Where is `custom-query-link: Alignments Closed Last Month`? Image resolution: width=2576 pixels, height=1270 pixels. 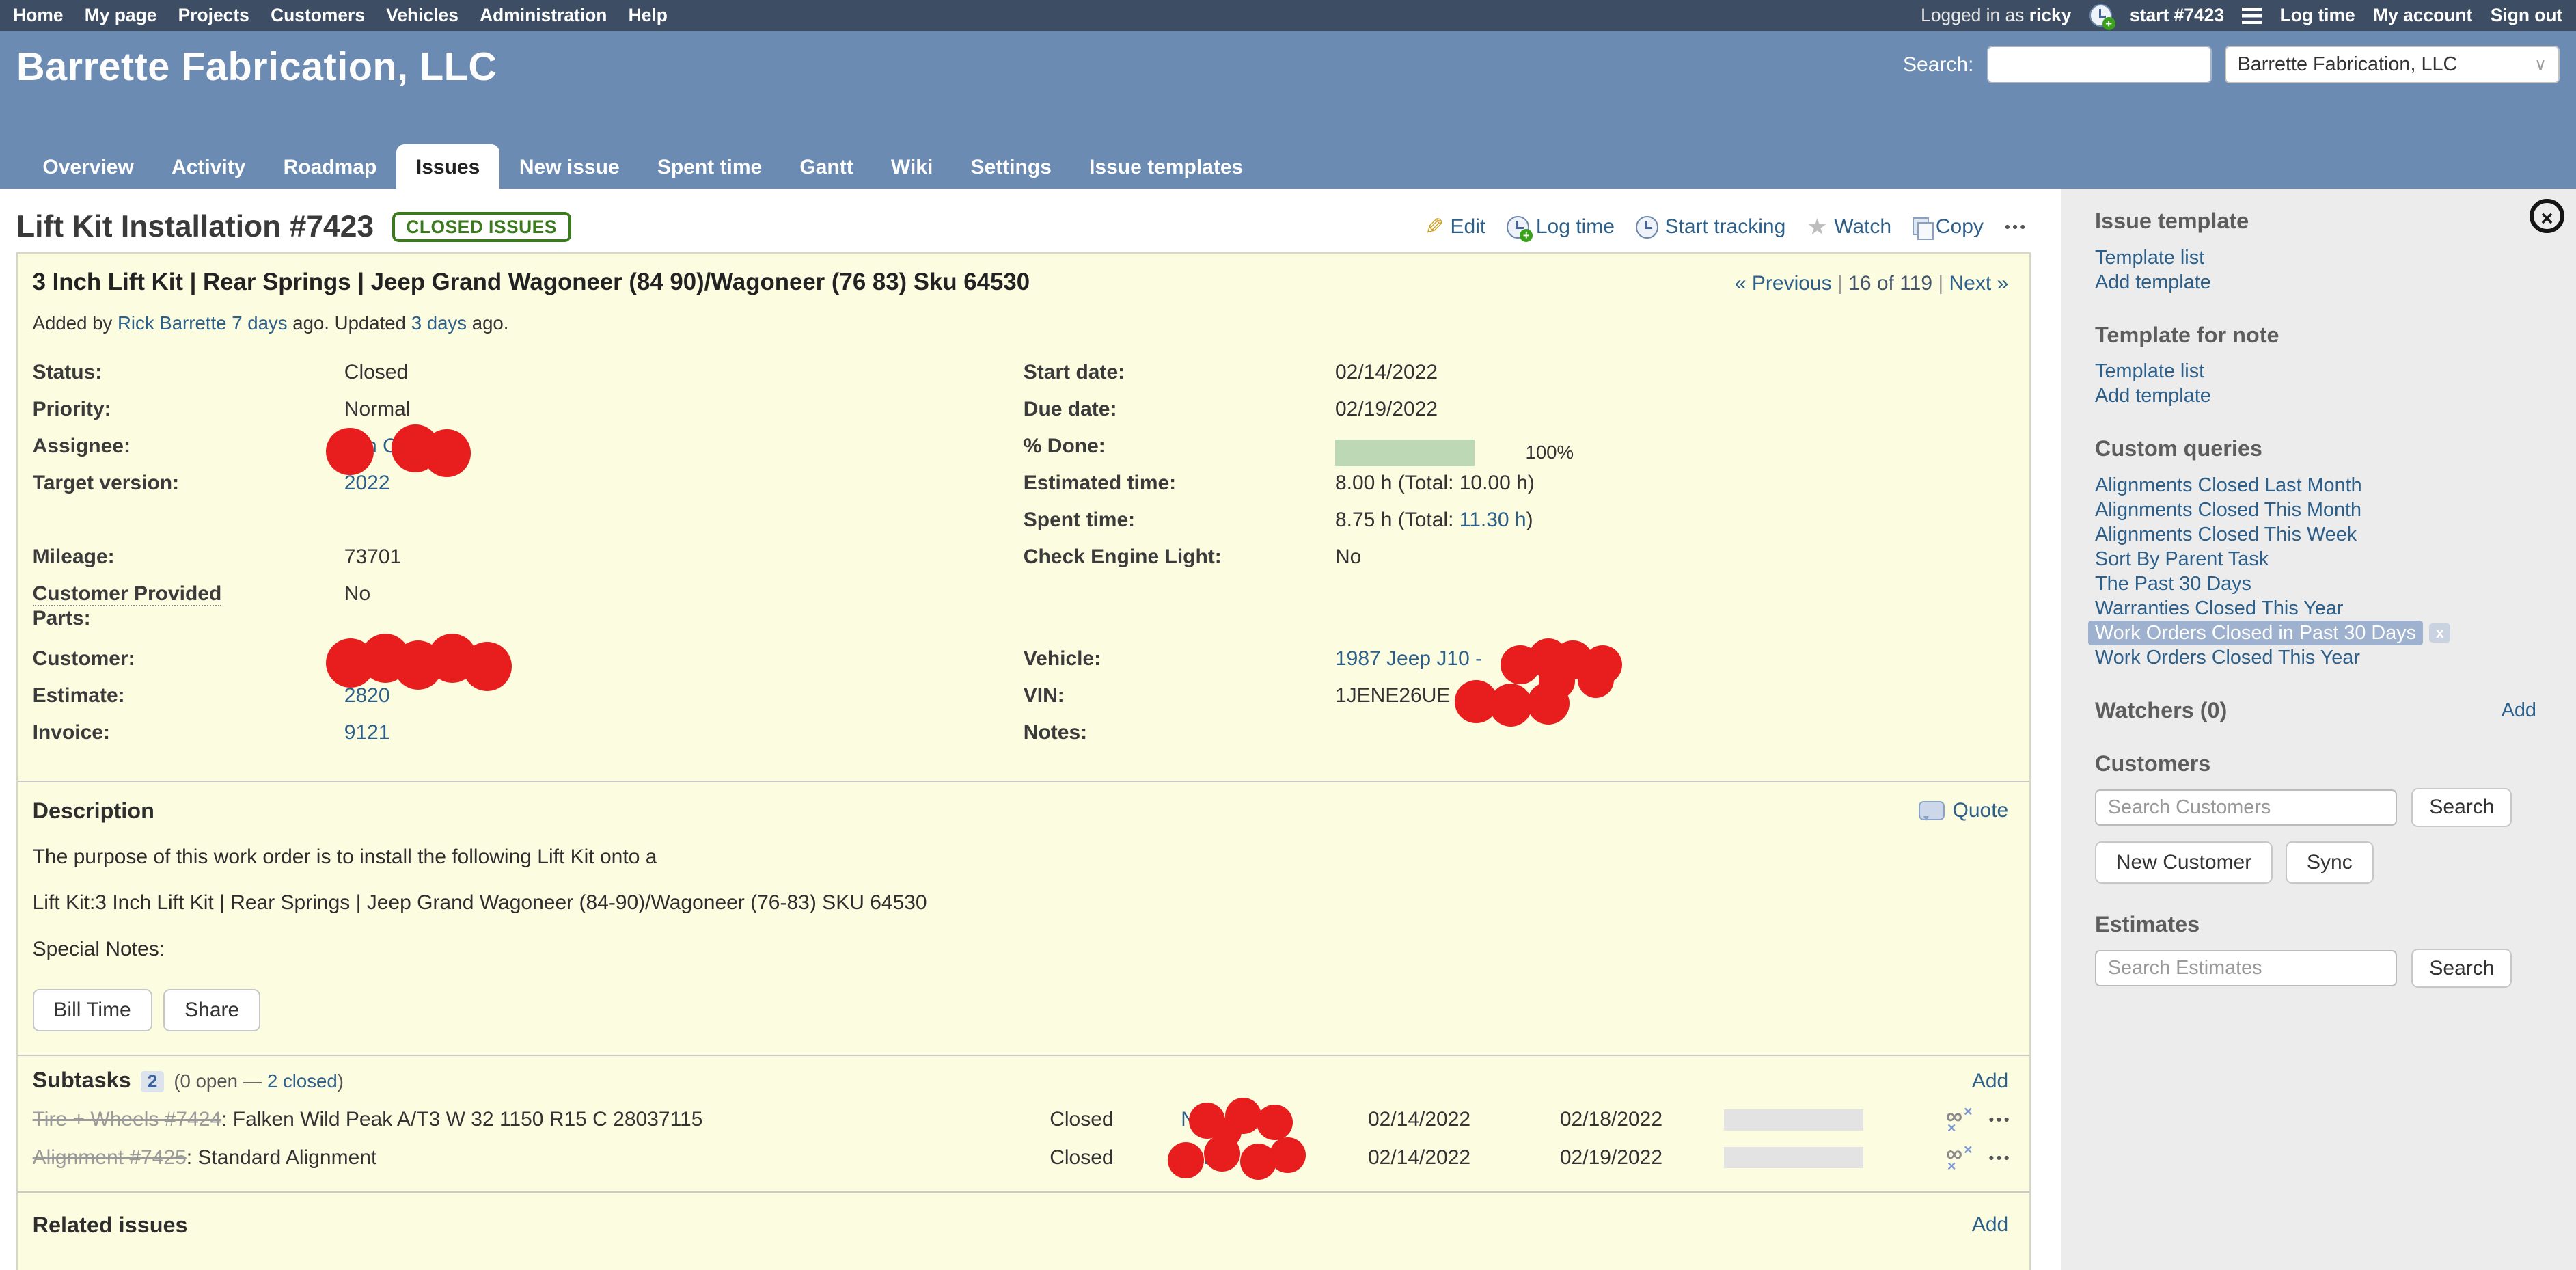 custom-query-link: Alignments Closed Last Month is located at coordinates (2228, 485).